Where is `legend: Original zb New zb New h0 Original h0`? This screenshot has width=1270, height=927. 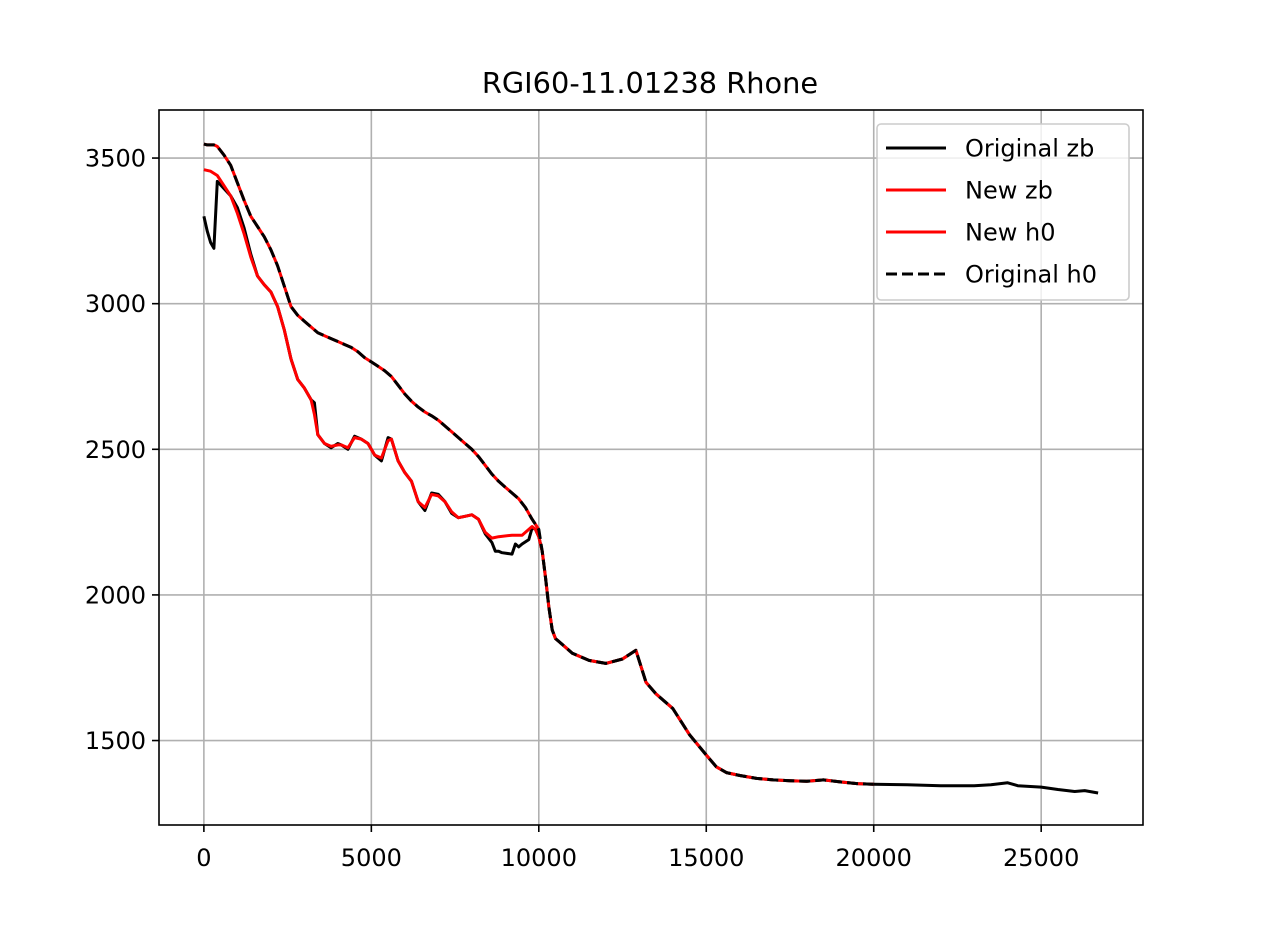
legend: Original zb New zb New h0 Original h0 is located at coordinates (1003, 212).